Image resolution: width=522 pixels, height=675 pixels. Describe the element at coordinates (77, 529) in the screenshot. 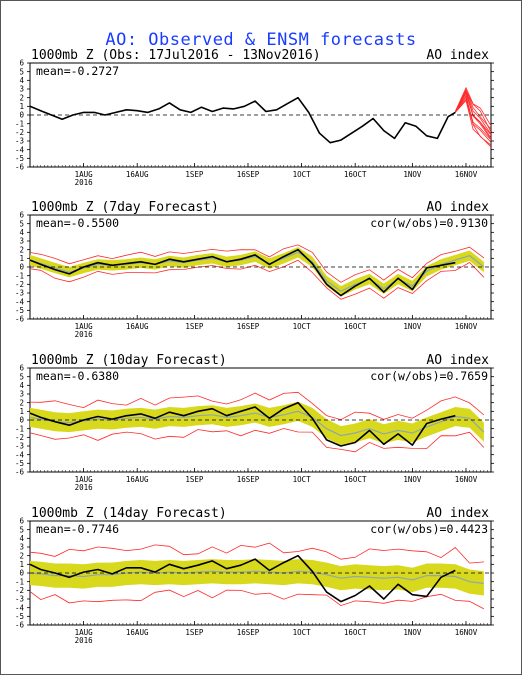

I see `mean-label: mean=-0.7746` at that location.